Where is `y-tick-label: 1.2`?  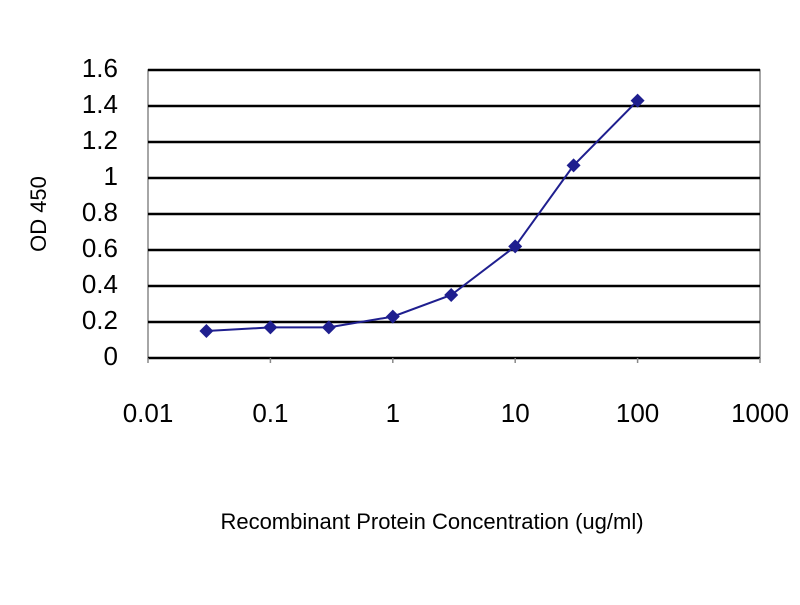
y-tick-label: 1.2 is located at coordinates (100, 140).